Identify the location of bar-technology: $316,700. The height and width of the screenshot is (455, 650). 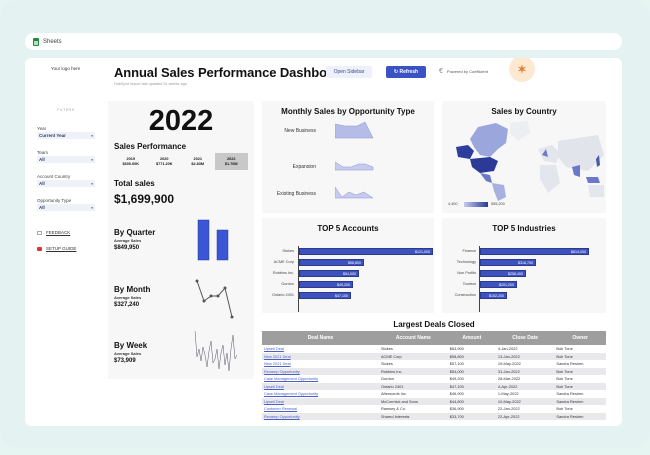
(508, 262).